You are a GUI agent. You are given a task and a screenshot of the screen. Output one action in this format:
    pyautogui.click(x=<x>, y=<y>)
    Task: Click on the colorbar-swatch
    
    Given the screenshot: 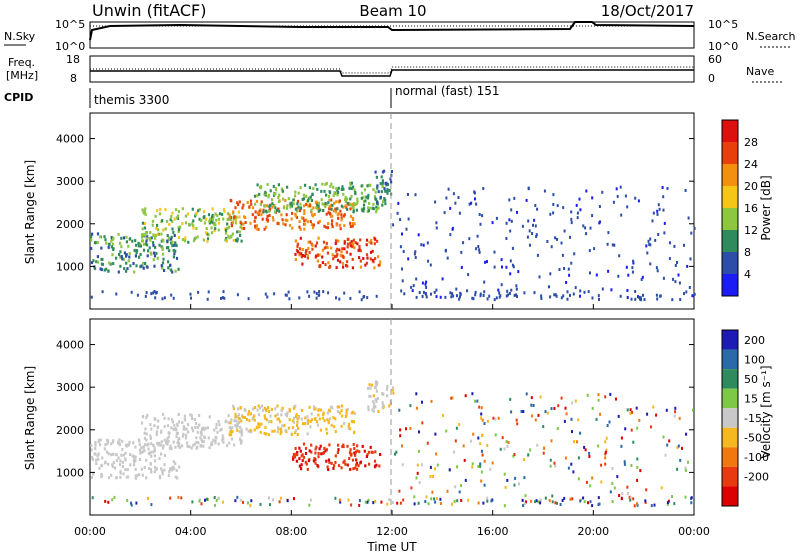 What is the action you would take?
    pyautogui.click(x=730, y=153)
    